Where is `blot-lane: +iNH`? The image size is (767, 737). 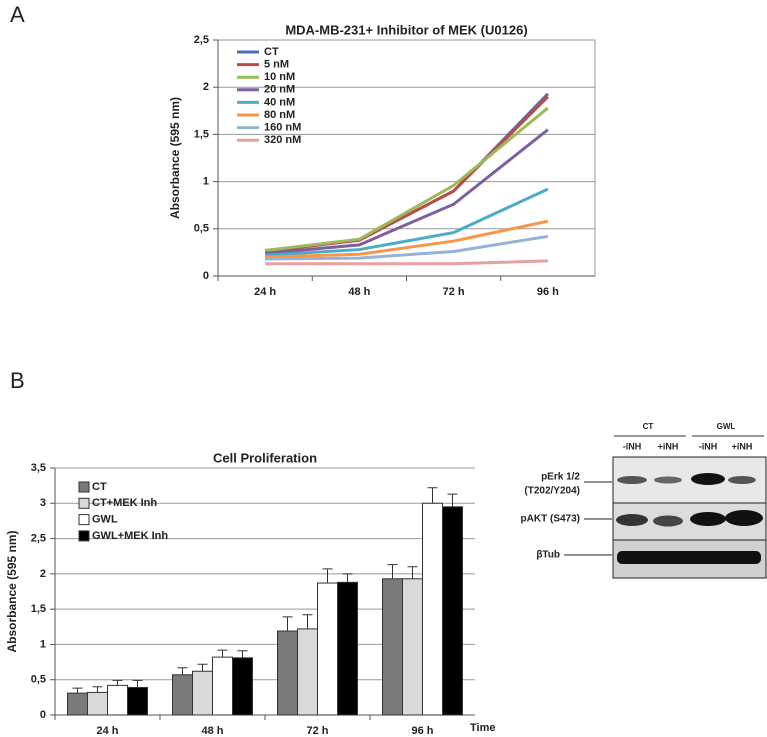 blot-lane: +iNH is located at coordinates (742, 446).